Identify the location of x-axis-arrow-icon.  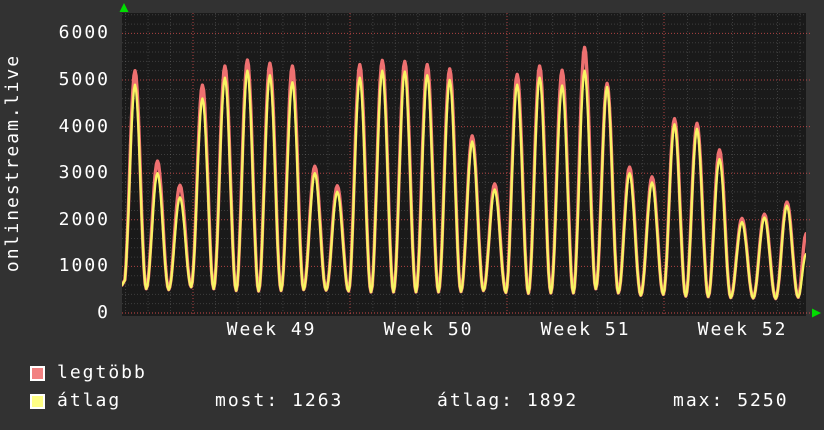
(816, 313).